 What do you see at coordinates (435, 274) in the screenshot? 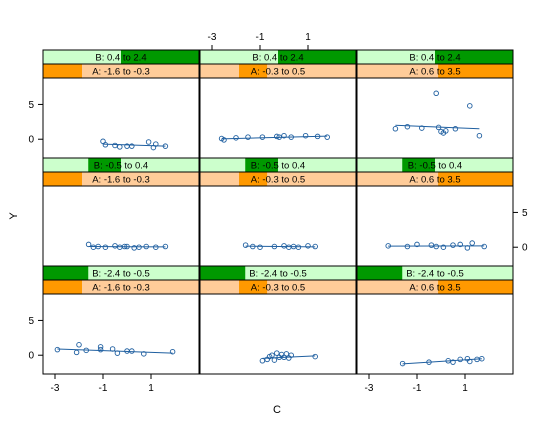
I see `strip-b-label: B: -2.4 to -0.5` at bounding box center [435, 274].